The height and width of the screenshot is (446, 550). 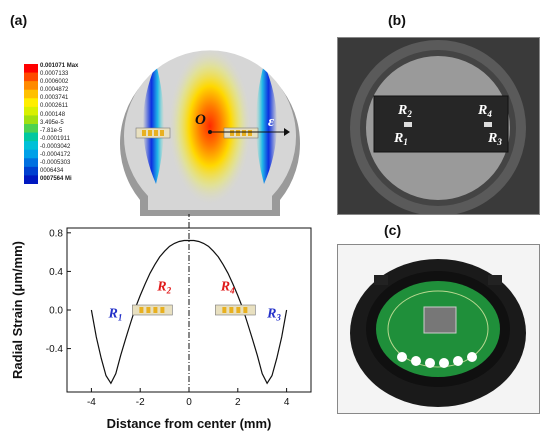 What do you see at coordinates (54, 82) in the screenshot?
I see `legend-value: 0.0006002` at bounding box center [54, 82].